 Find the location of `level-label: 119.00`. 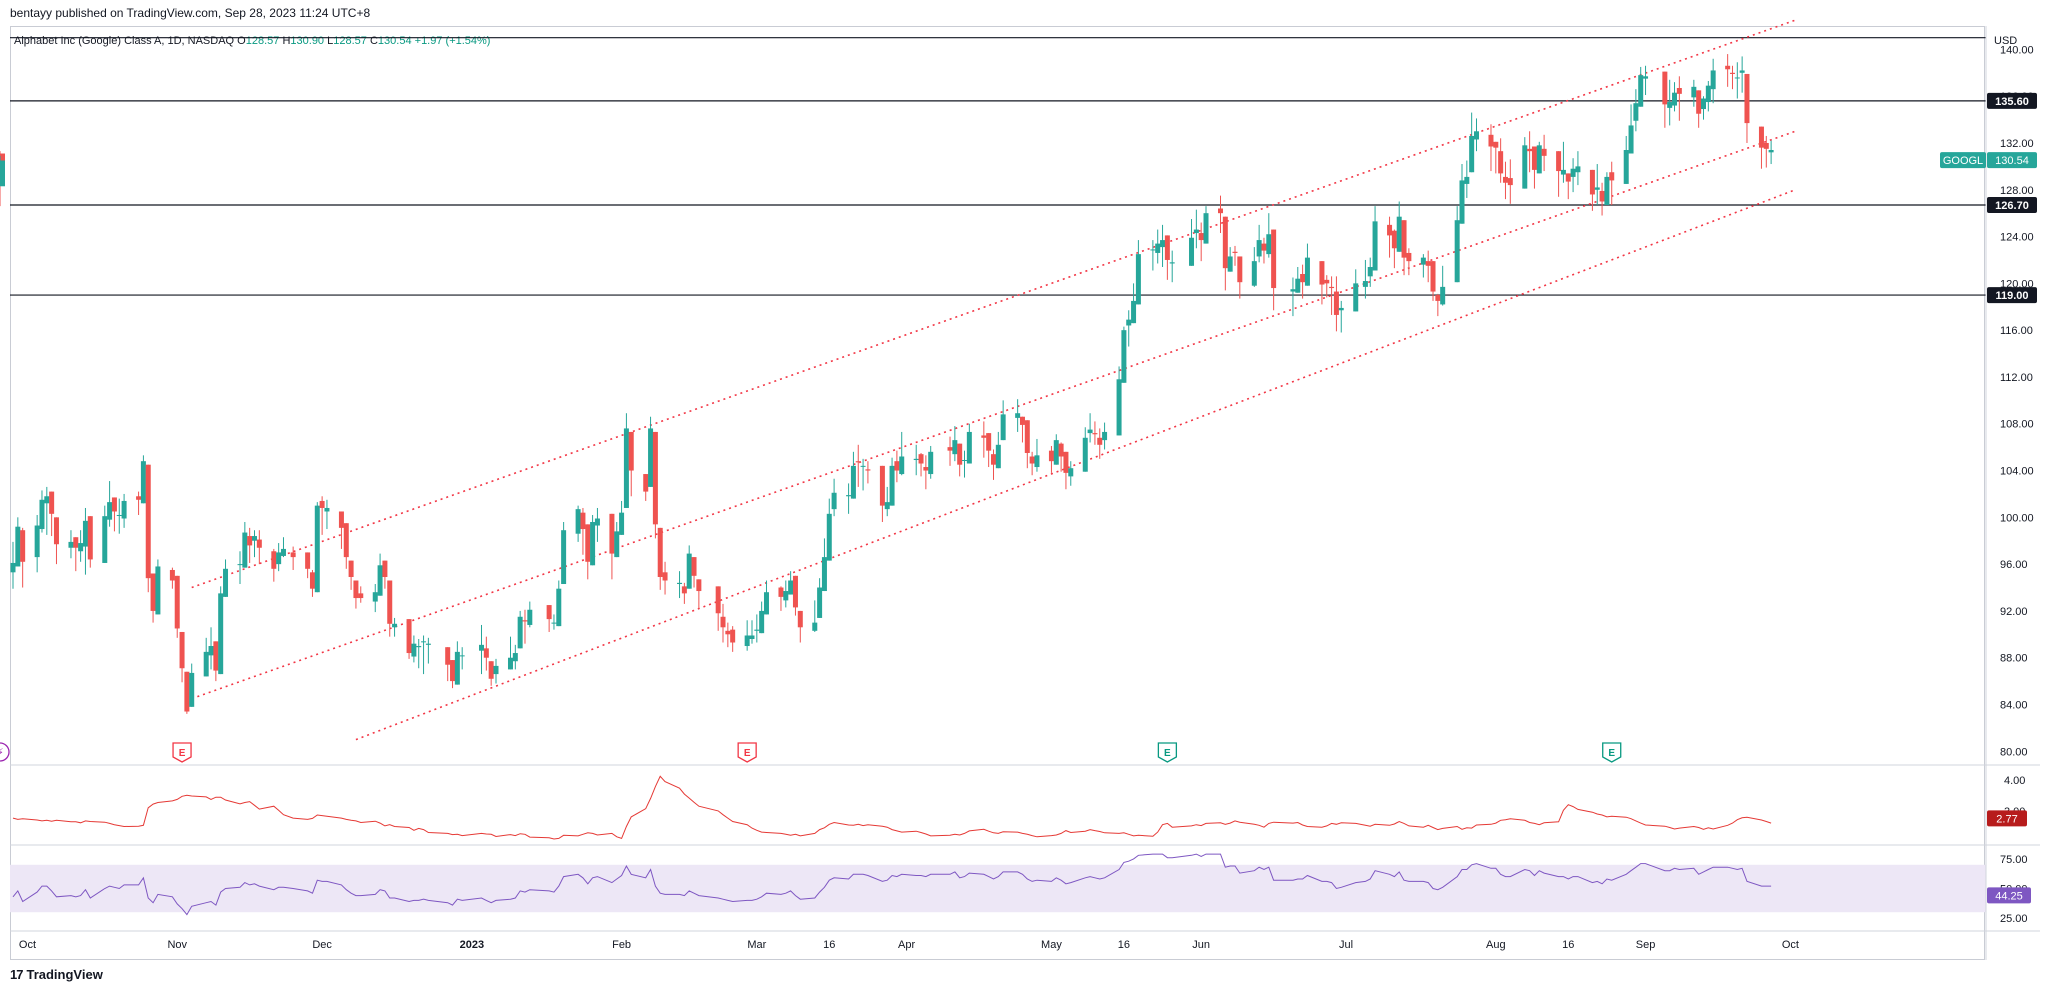

level-label: 119.00 is located at coordinates (2011, 296).